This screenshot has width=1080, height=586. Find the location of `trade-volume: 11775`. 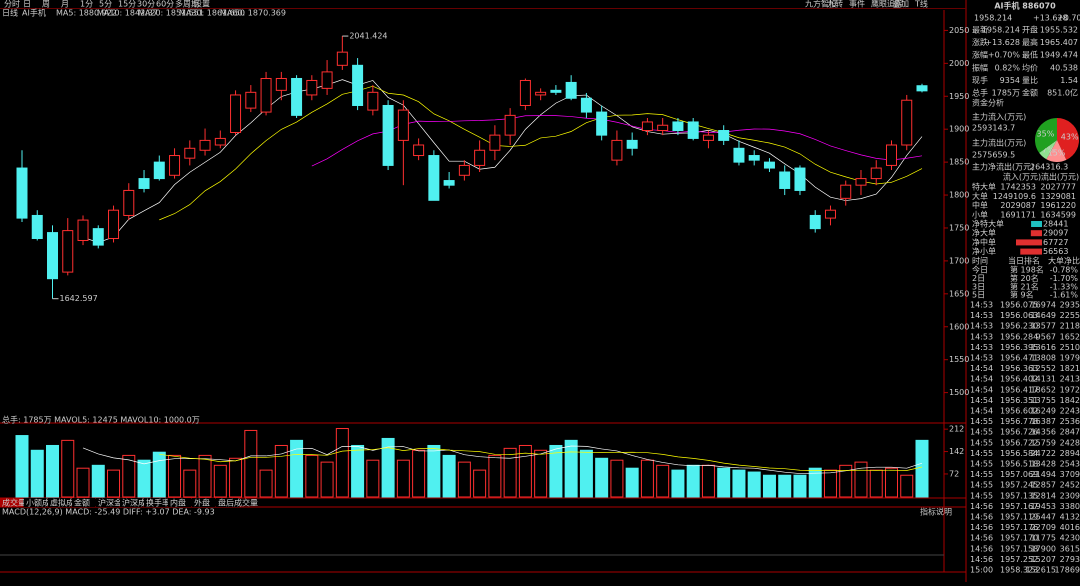

trade-volume: 11775 is located at coordinates (1043, 538).